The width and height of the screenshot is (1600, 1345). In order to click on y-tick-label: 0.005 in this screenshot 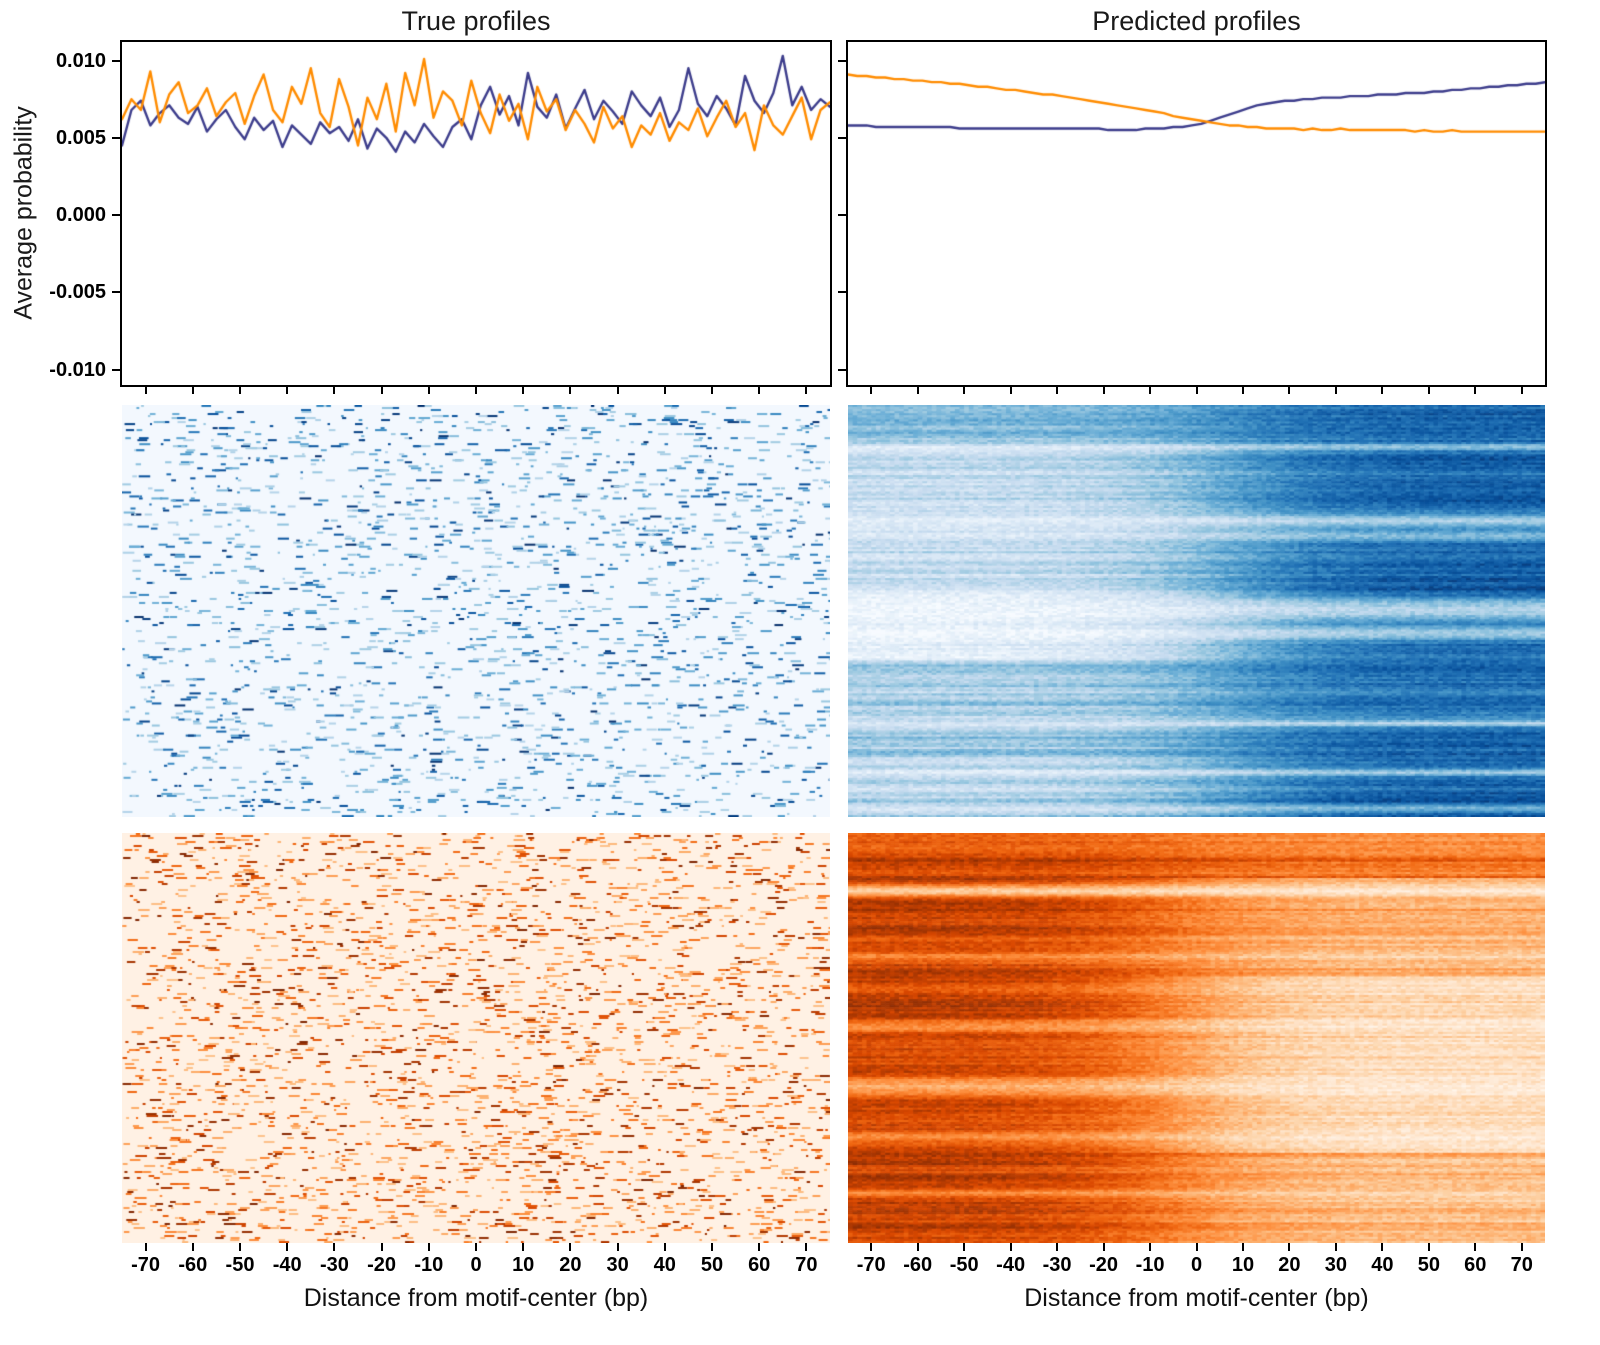, I will do `click(80, 137)`.